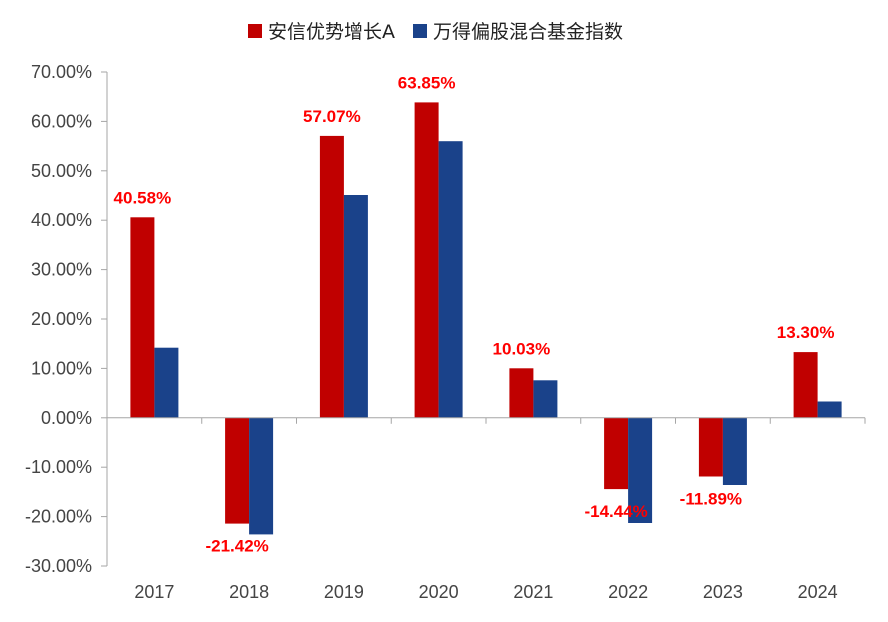  I want to click on y-tick-label: -10.00%, so click(58, 467).